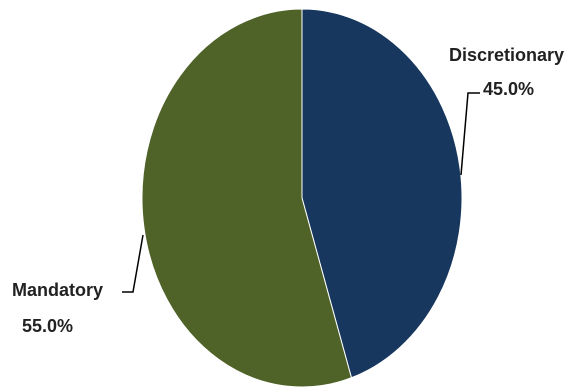 This screenshot has width=581, height=391. What do you see at coordinates (506, 55) in the screenshot?
I see `slice-label-discretionary: Discretionary` at bounding box center [506, 55].